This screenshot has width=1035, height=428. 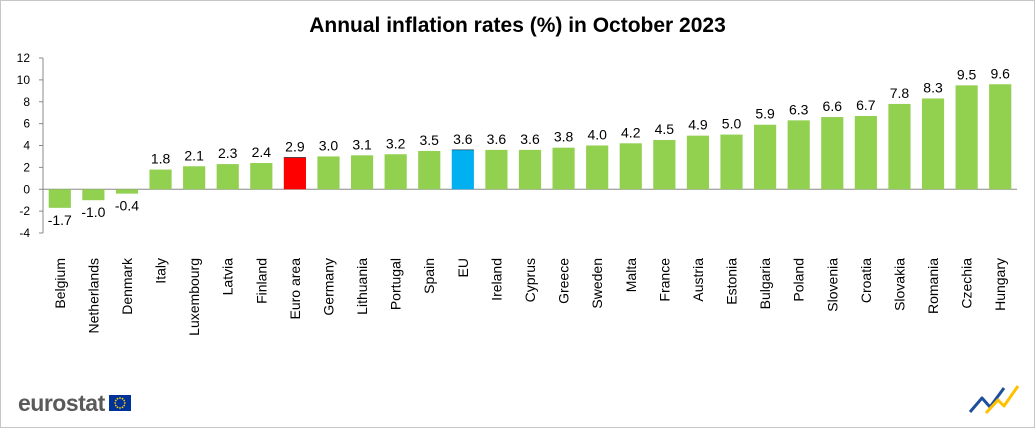 What do you see at coordinates (26, 146) in the screenshot?
I see `y-tick-label: 4` at bounding box center [26, 146].